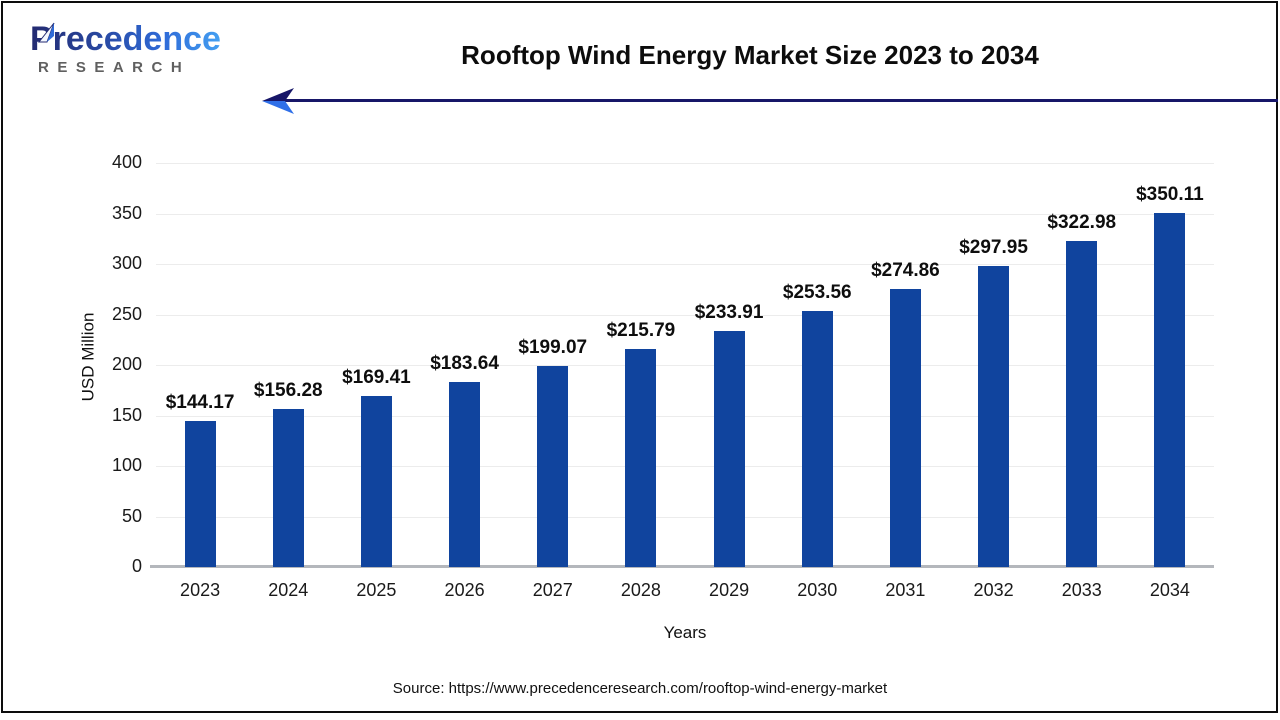 The image size is (1280, 720). Describe the element at coordinates (685, 214) in the screenshot. I see `gridline-y350` at that location.